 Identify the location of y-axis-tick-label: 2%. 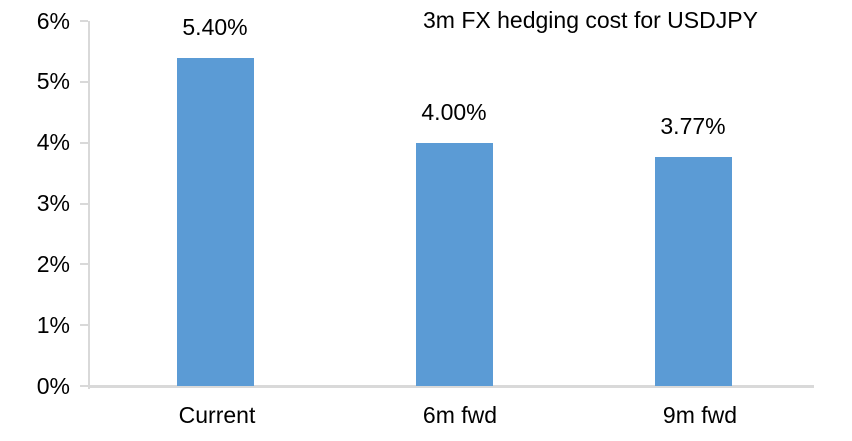
(53, 263).